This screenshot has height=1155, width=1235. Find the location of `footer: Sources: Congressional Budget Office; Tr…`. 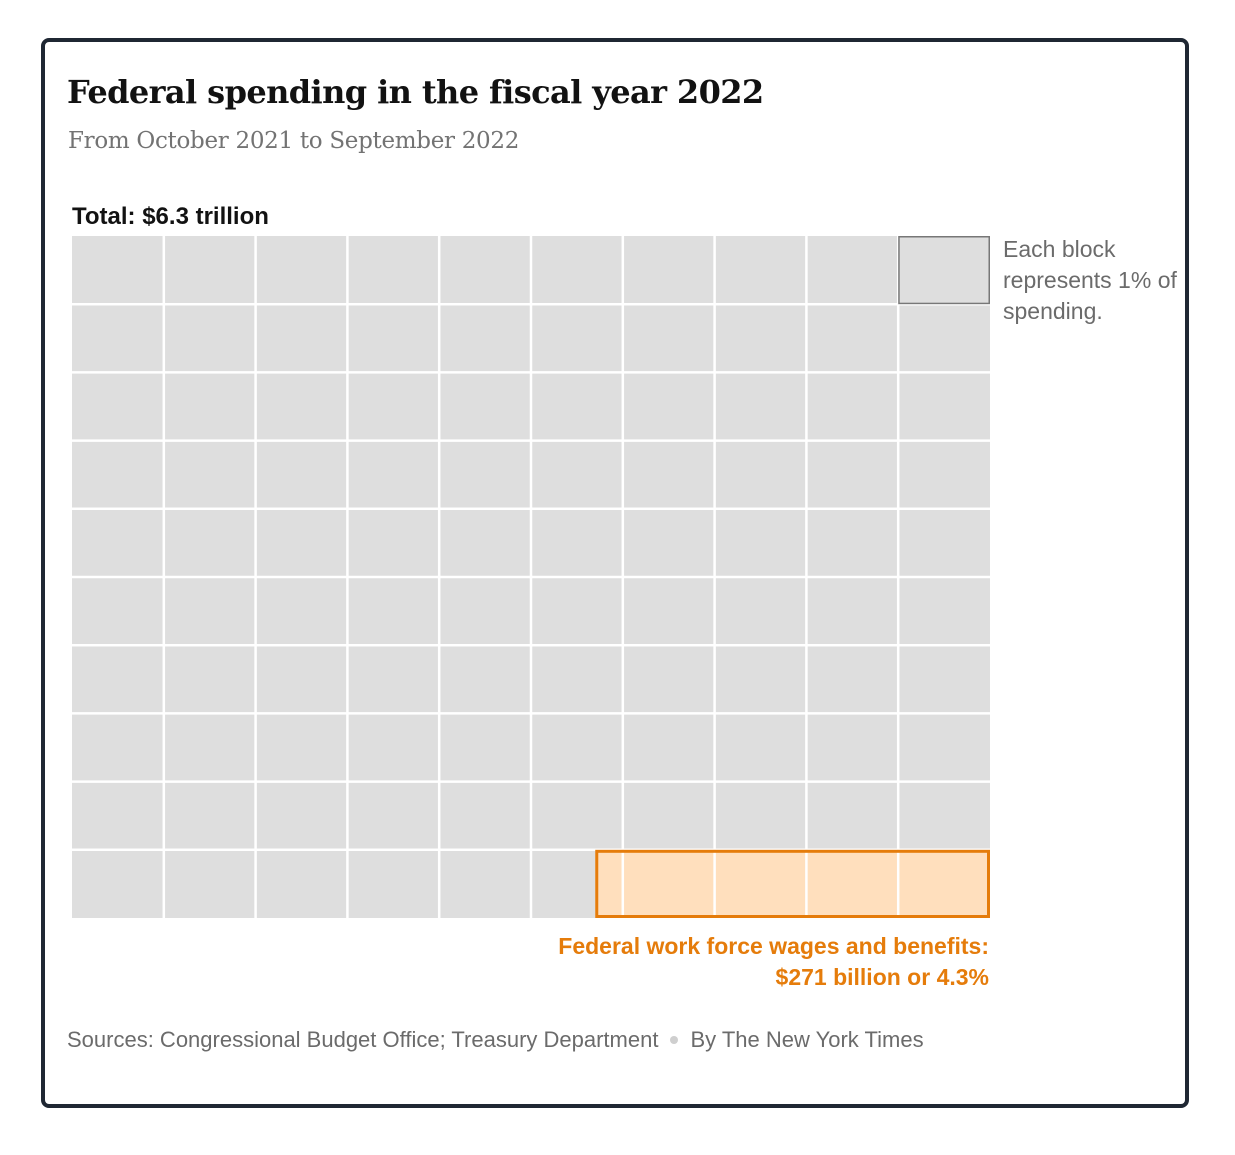

footer: Sources: Congressional Budget Office; Tr… is located at coordinates (495, 1040).